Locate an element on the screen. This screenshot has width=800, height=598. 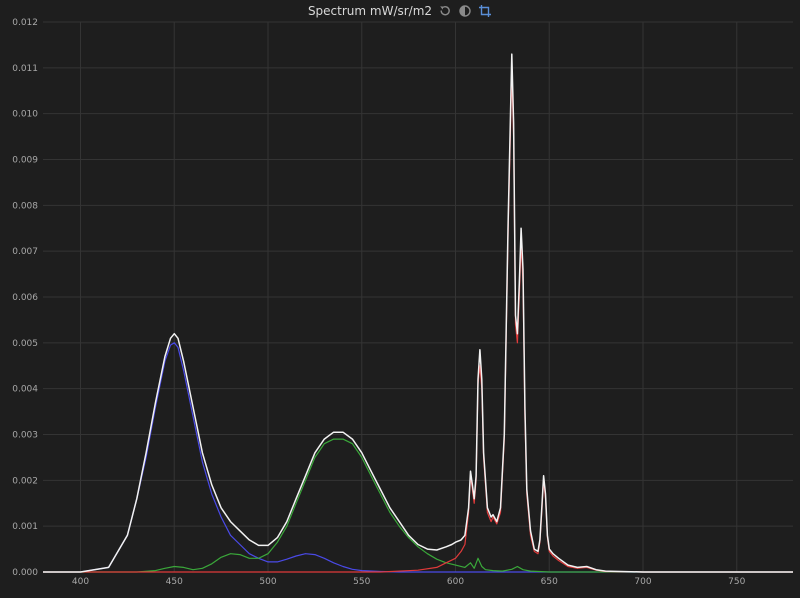
x-tick-label: 450 is located at coordinates (174, 582).